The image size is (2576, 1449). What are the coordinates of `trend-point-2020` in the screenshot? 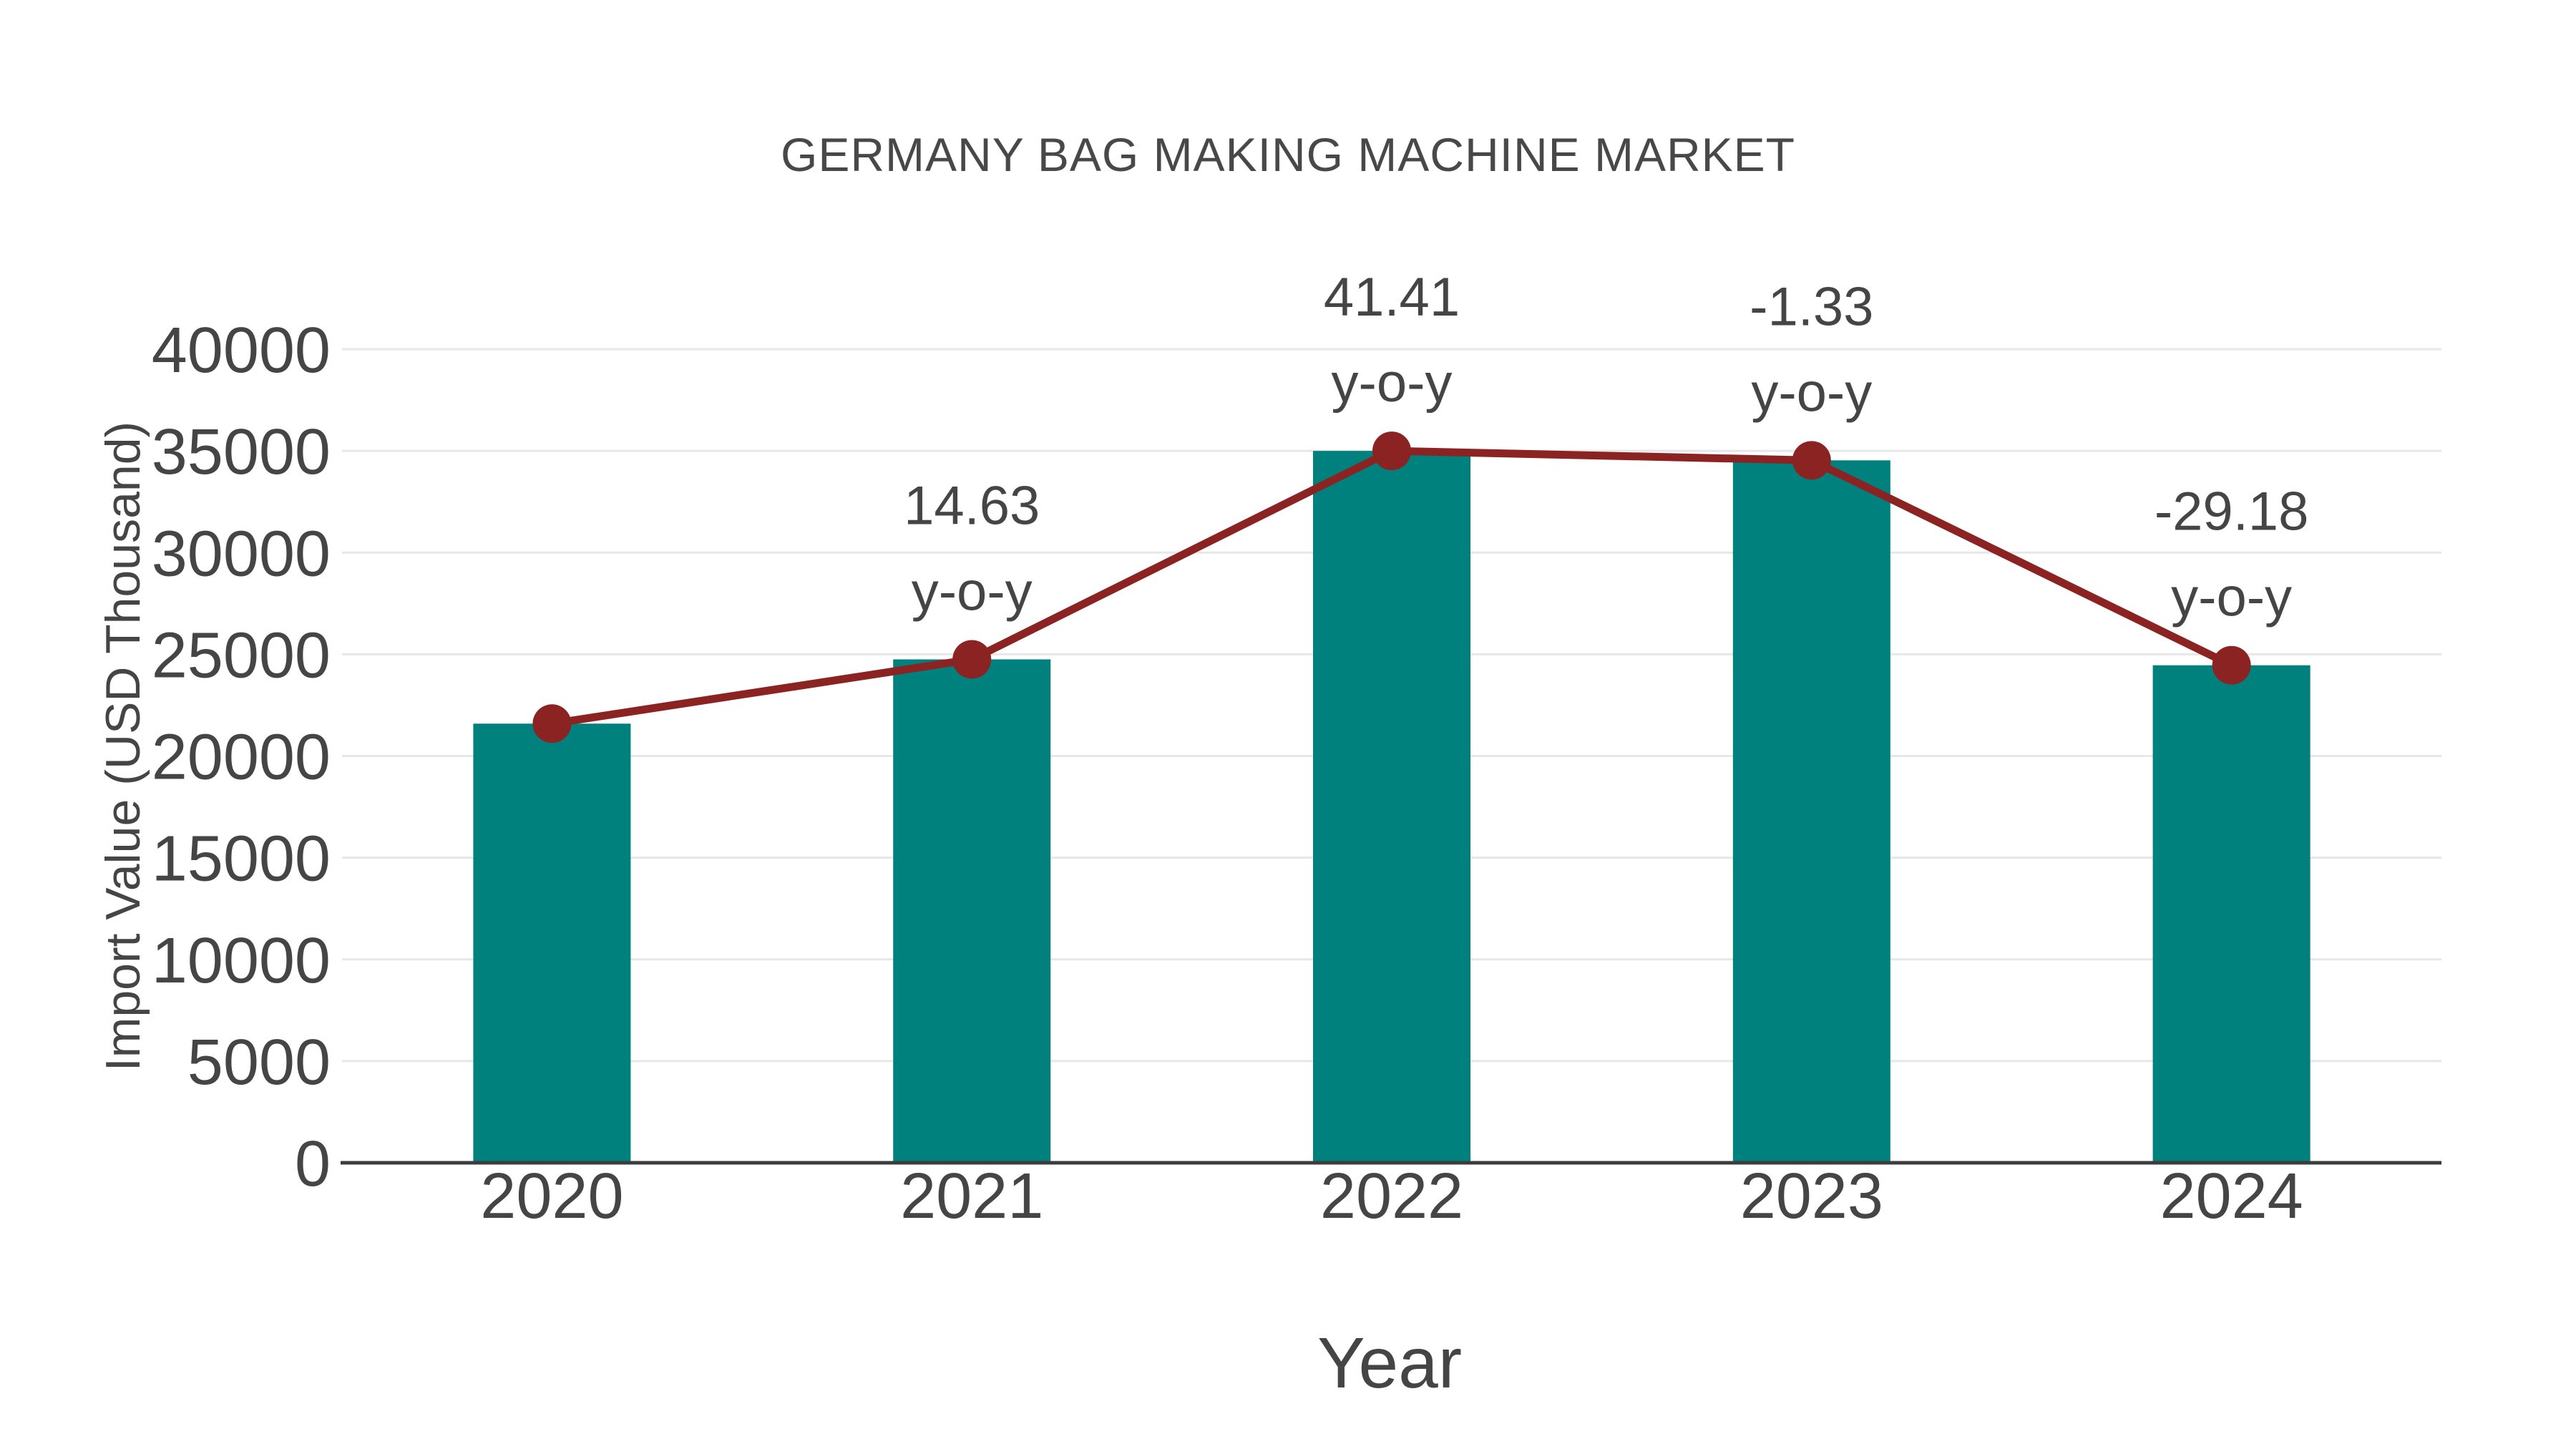 It's located at (552, 723).